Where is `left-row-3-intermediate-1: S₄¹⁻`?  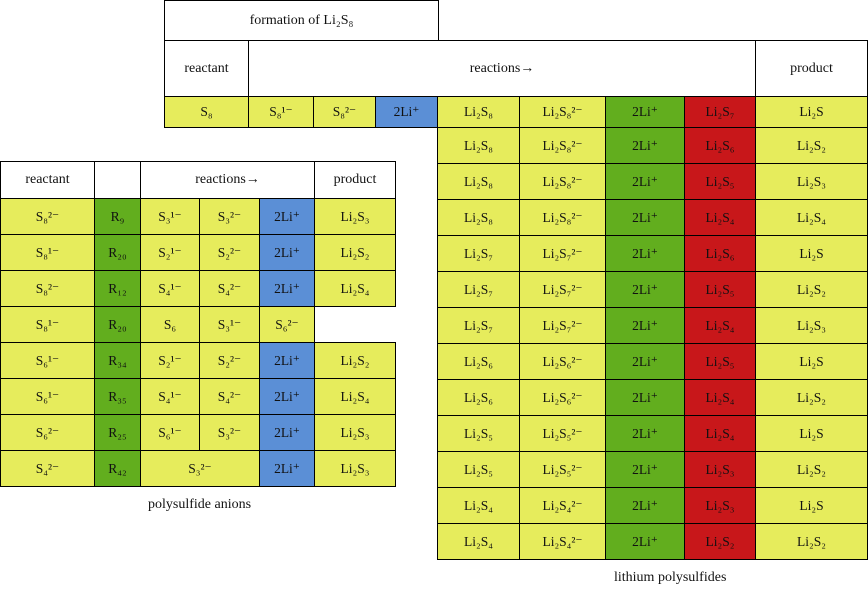 left-row-3-intermediate-1: S₄¹⁻ is located at coordinates (170, 288).